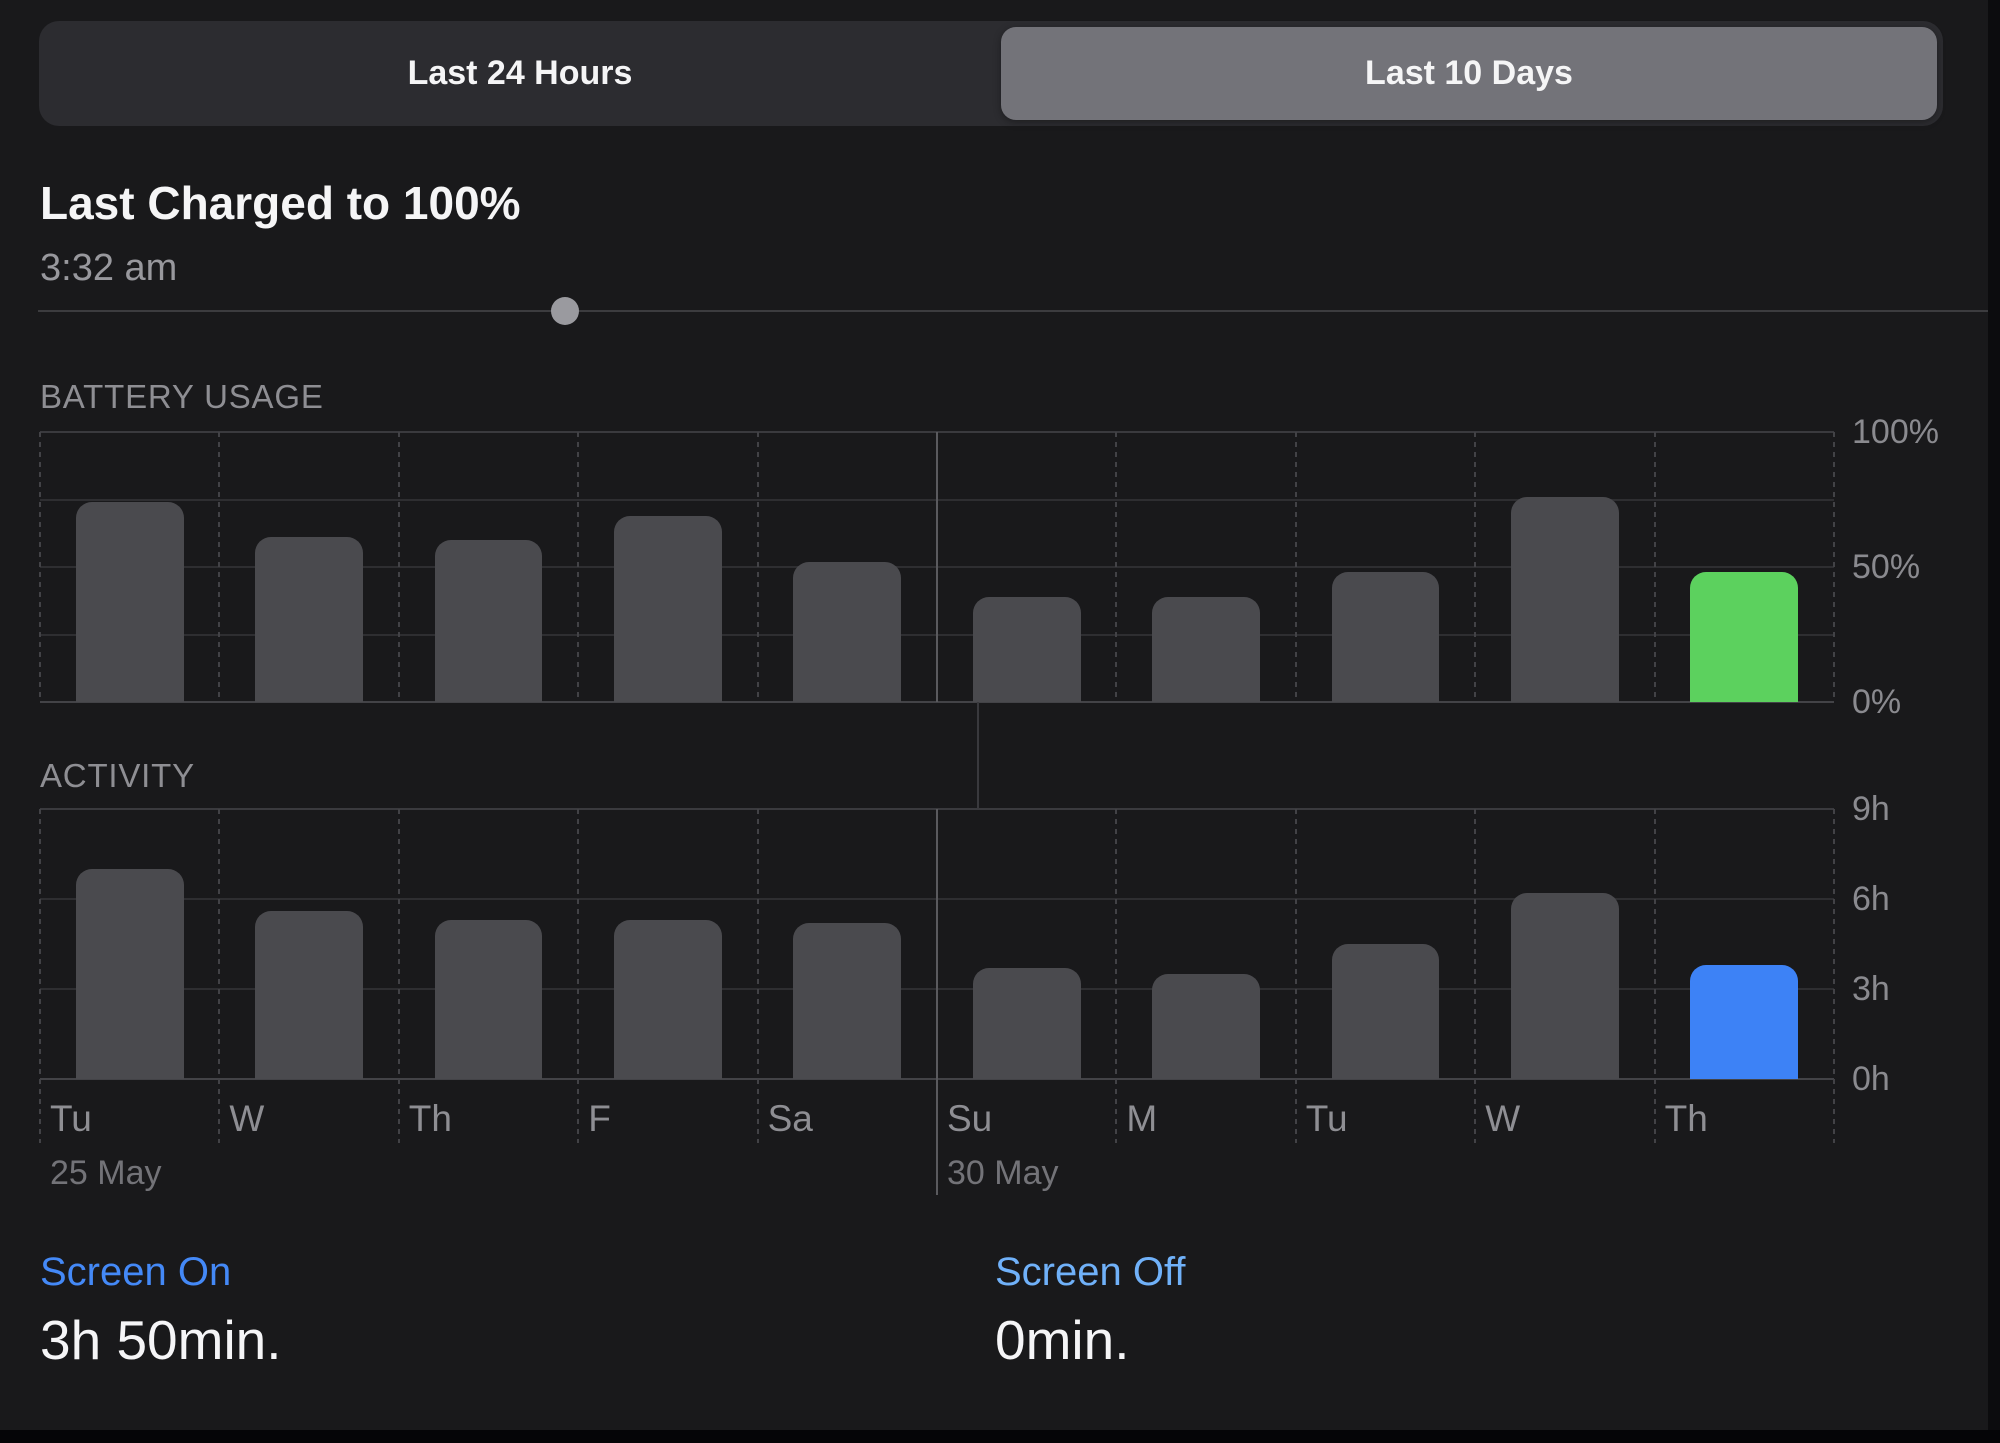 Image resolution: width=2000 pixels, height=1443 pixels. I want to click on y-axis-label: 9h, so click(1871, 809).